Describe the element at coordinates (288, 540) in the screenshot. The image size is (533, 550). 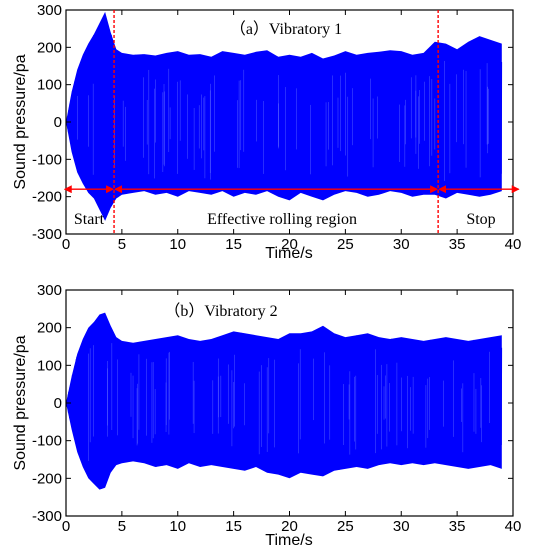
I see `x-axis-title-b: Time/s` at that location.